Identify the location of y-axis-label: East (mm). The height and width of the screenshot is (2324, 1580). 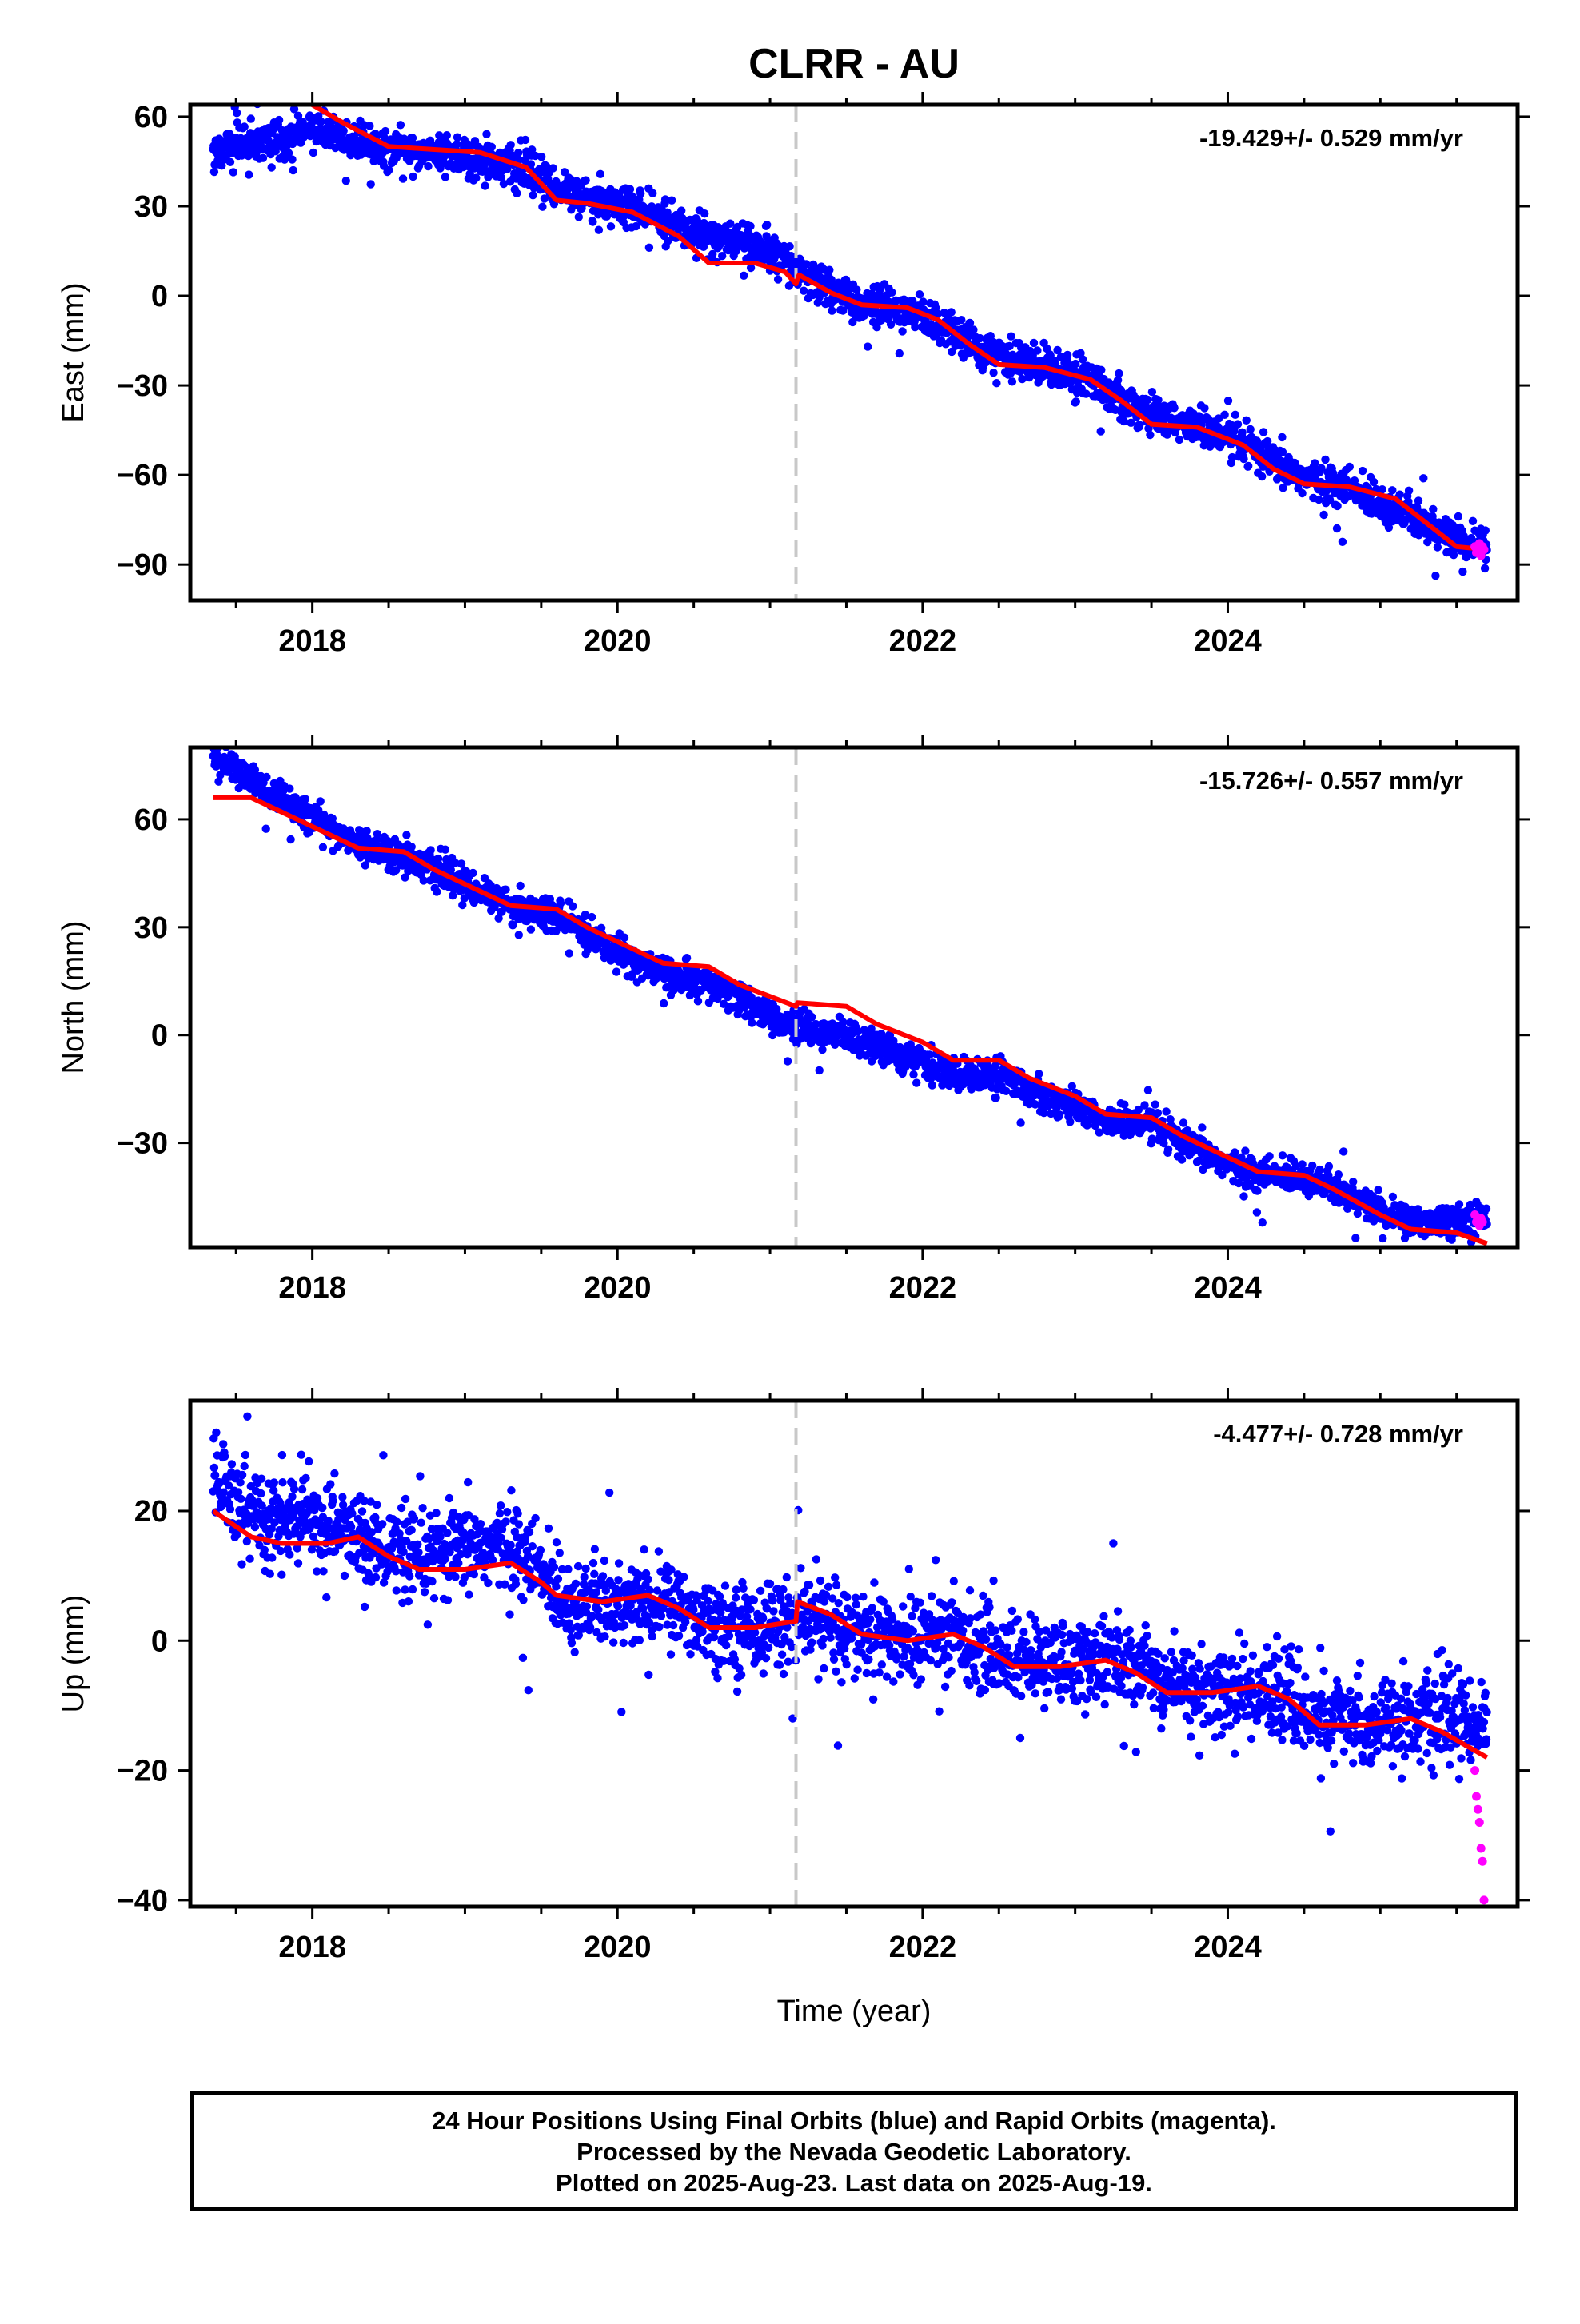
(73, 352).